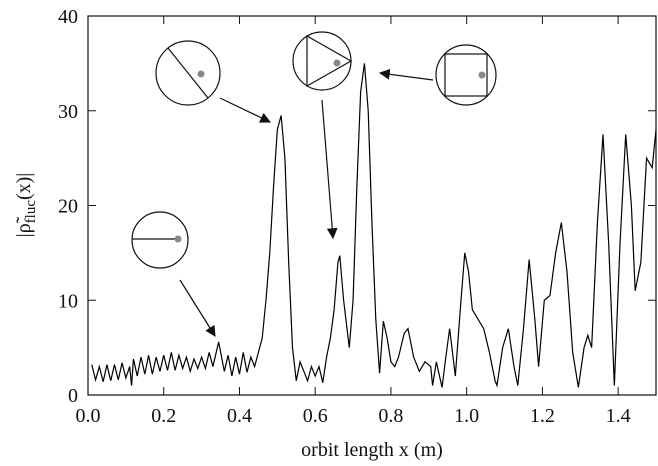 The width and height of the screenshot is (658, 466). Describe the element at coordinates (68, 207) in the screenshot. I see `y-tick-label: 20` at that location.